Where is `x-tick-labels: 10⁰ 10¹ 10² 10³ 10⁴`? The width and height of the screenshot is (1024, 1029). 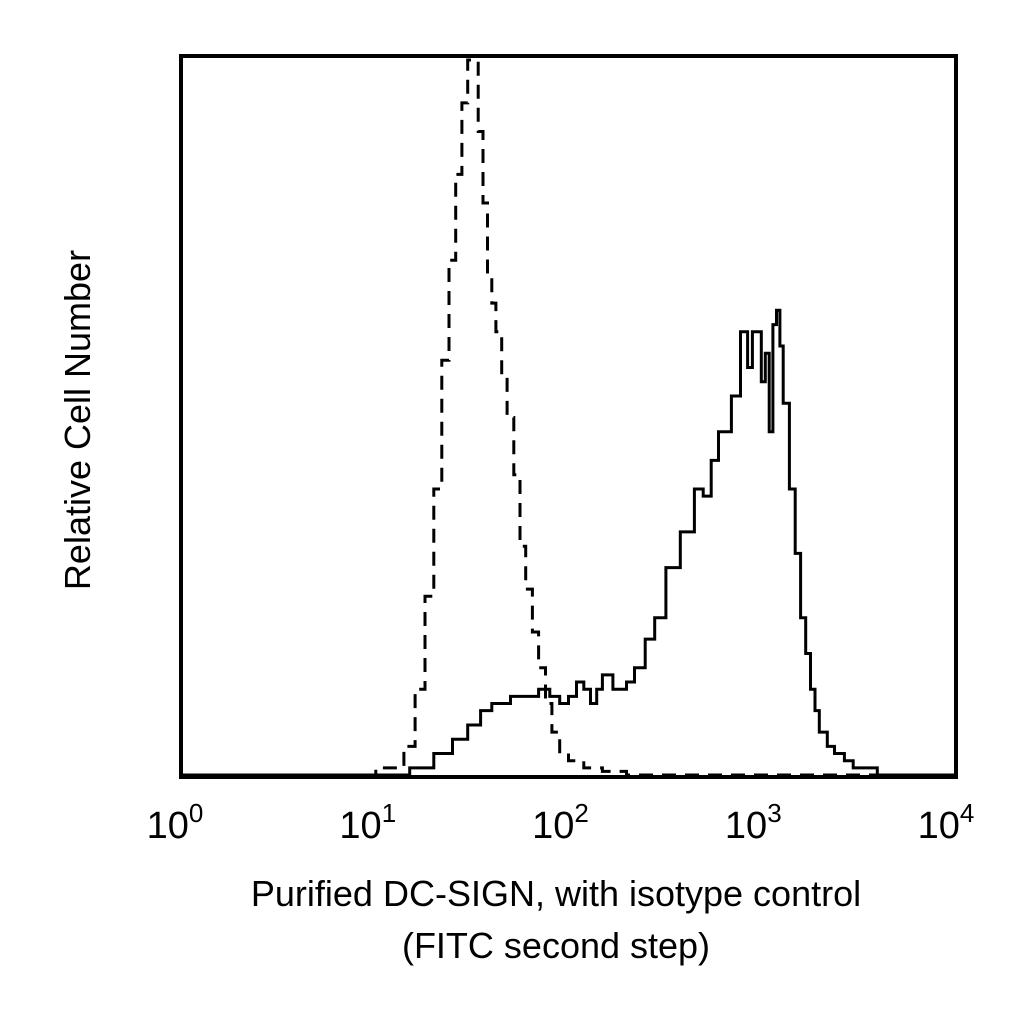 x-tick-labels: 10⁰ 10¹ 10² 10³ 10⁴ is located at coordinates (561, 822).